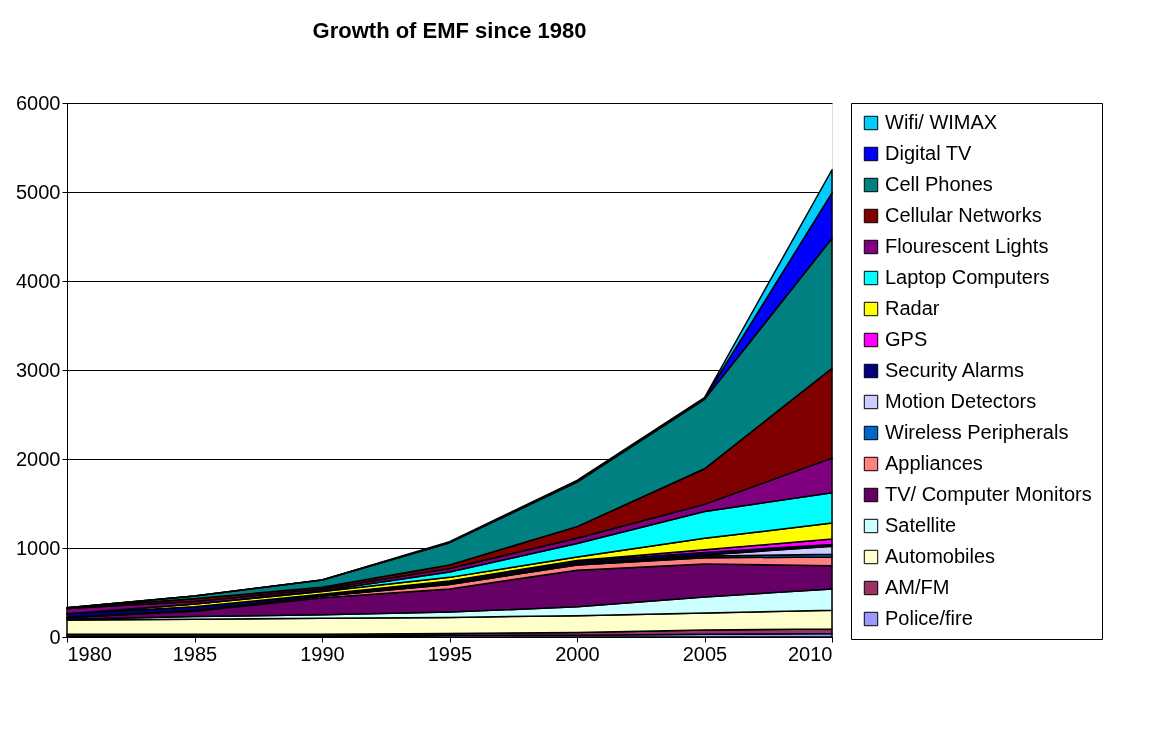 This screenshot has width=1176, height=753. Describe the element at coordinates (939, 184) in the screenshot. I see `legend-label: Cell Phones` at that location.